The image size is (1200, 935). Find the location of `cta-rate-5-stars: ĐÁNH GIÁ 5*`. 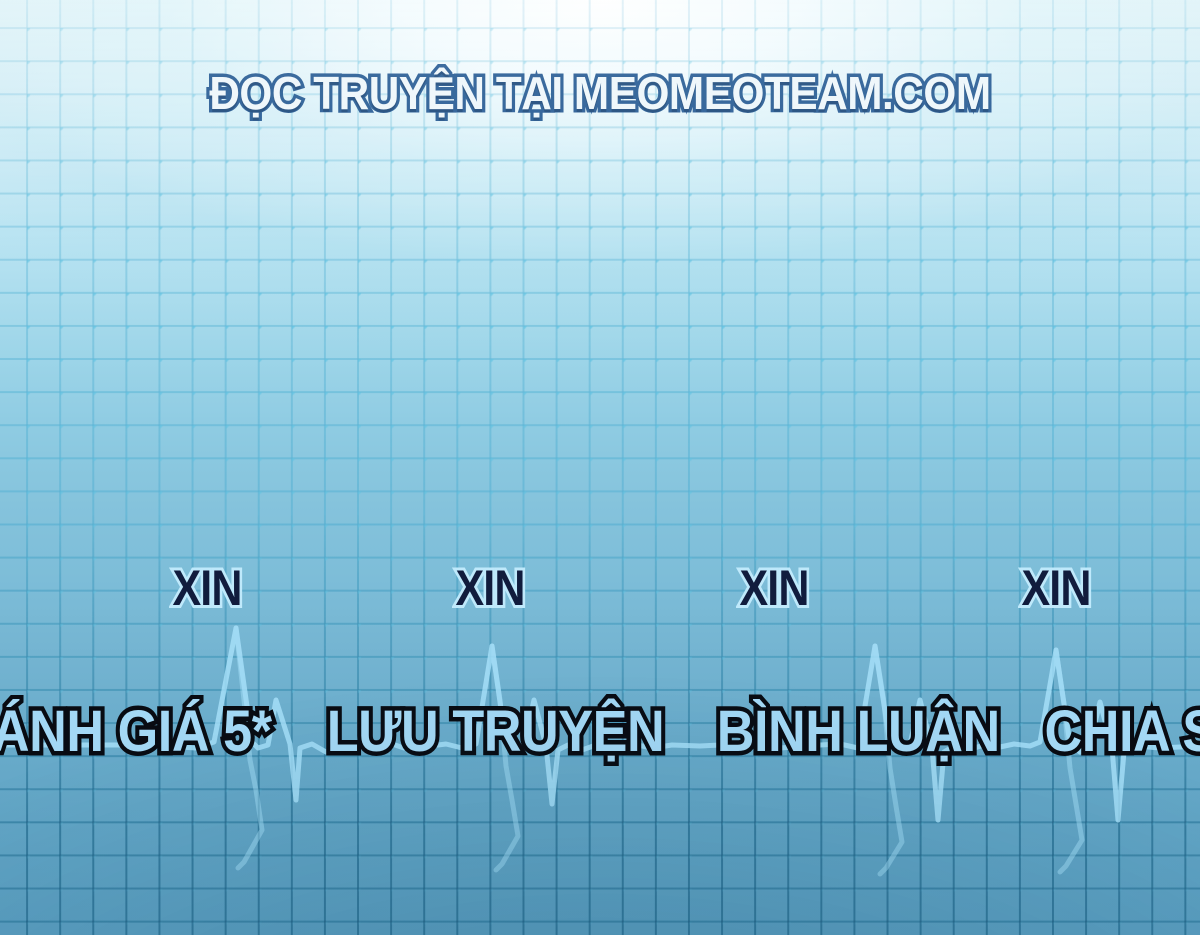

cta-rate-5-stars: ĐÁNH GIÁ 5* is located at coordinates (138, 732).